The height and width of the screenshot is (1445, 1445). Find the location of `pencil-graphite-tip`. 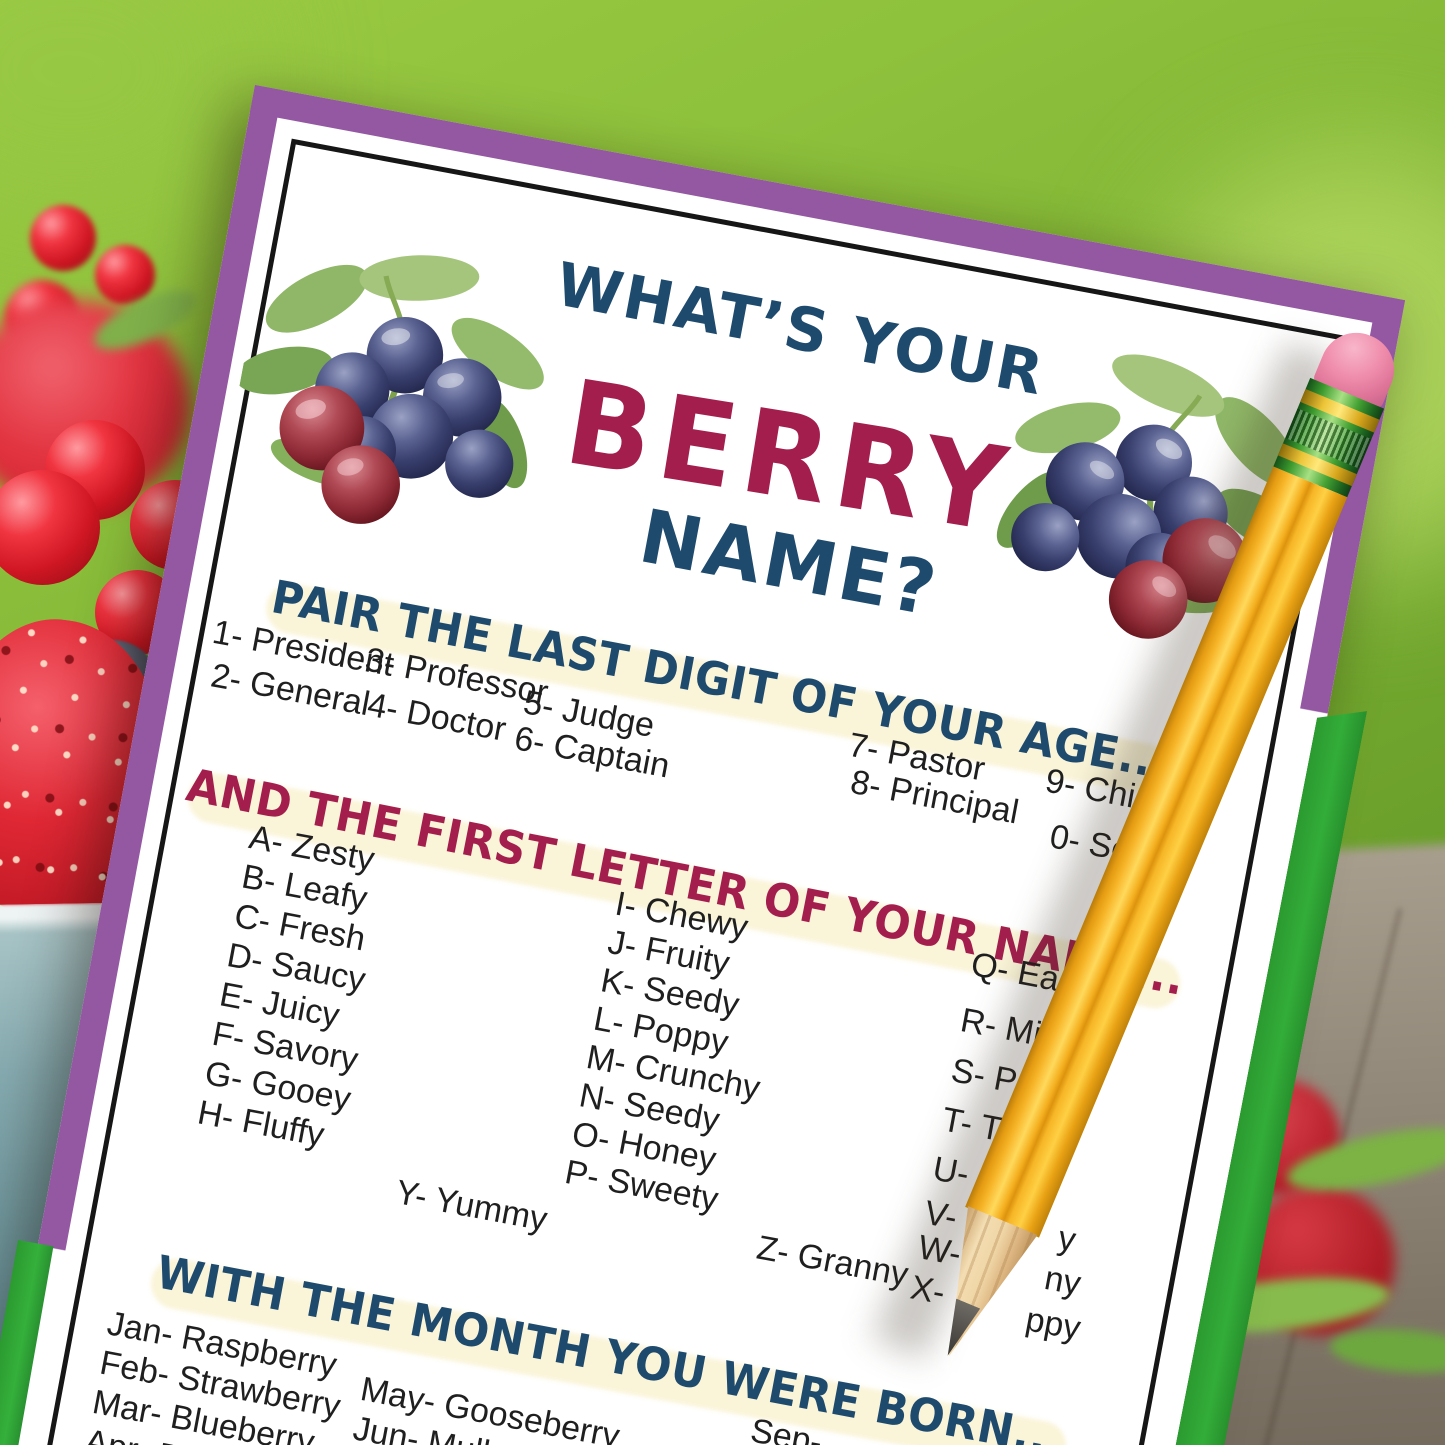

pencil-graphite-tip is located at coordinates (958, 1330).